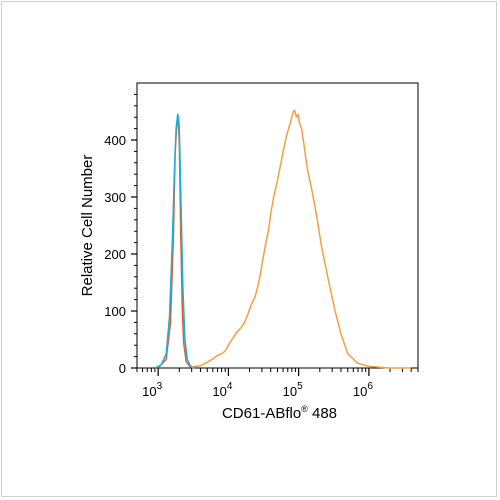 This screenshot has height=500, width=500. Describe the element at coordinates (115, 140) in the screenshot. I see `y-tick-label: 400` at that location.